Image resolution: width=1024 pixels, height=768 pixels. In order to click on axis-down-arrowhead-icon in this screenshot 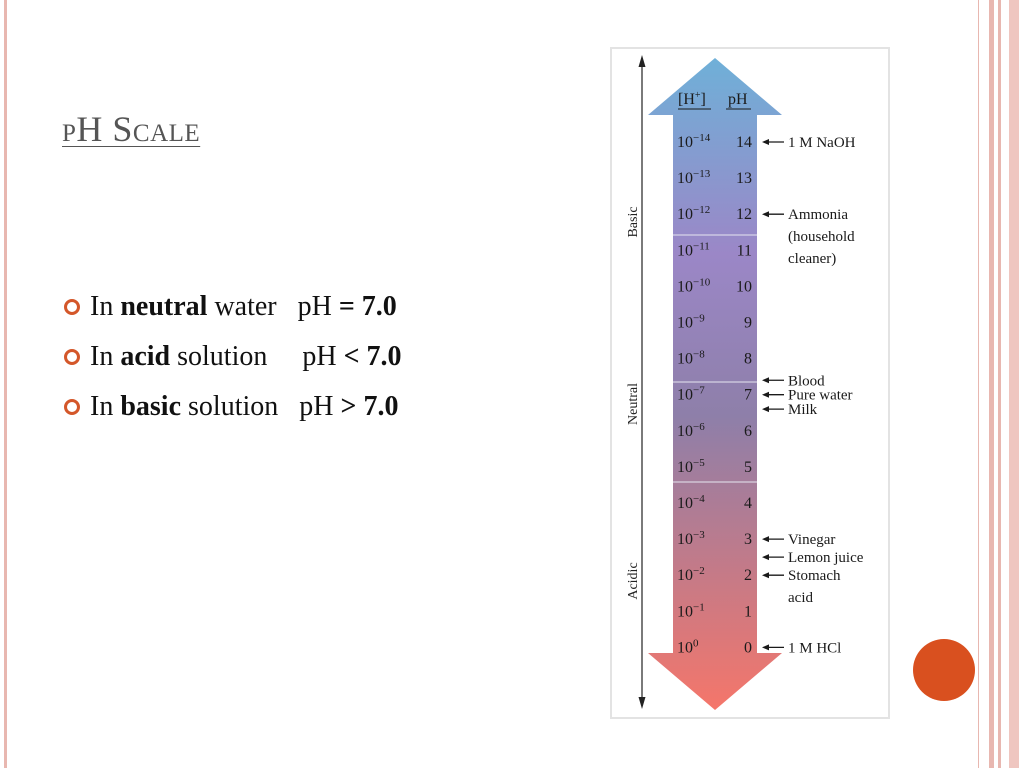, I will do `click(642, 703)`.